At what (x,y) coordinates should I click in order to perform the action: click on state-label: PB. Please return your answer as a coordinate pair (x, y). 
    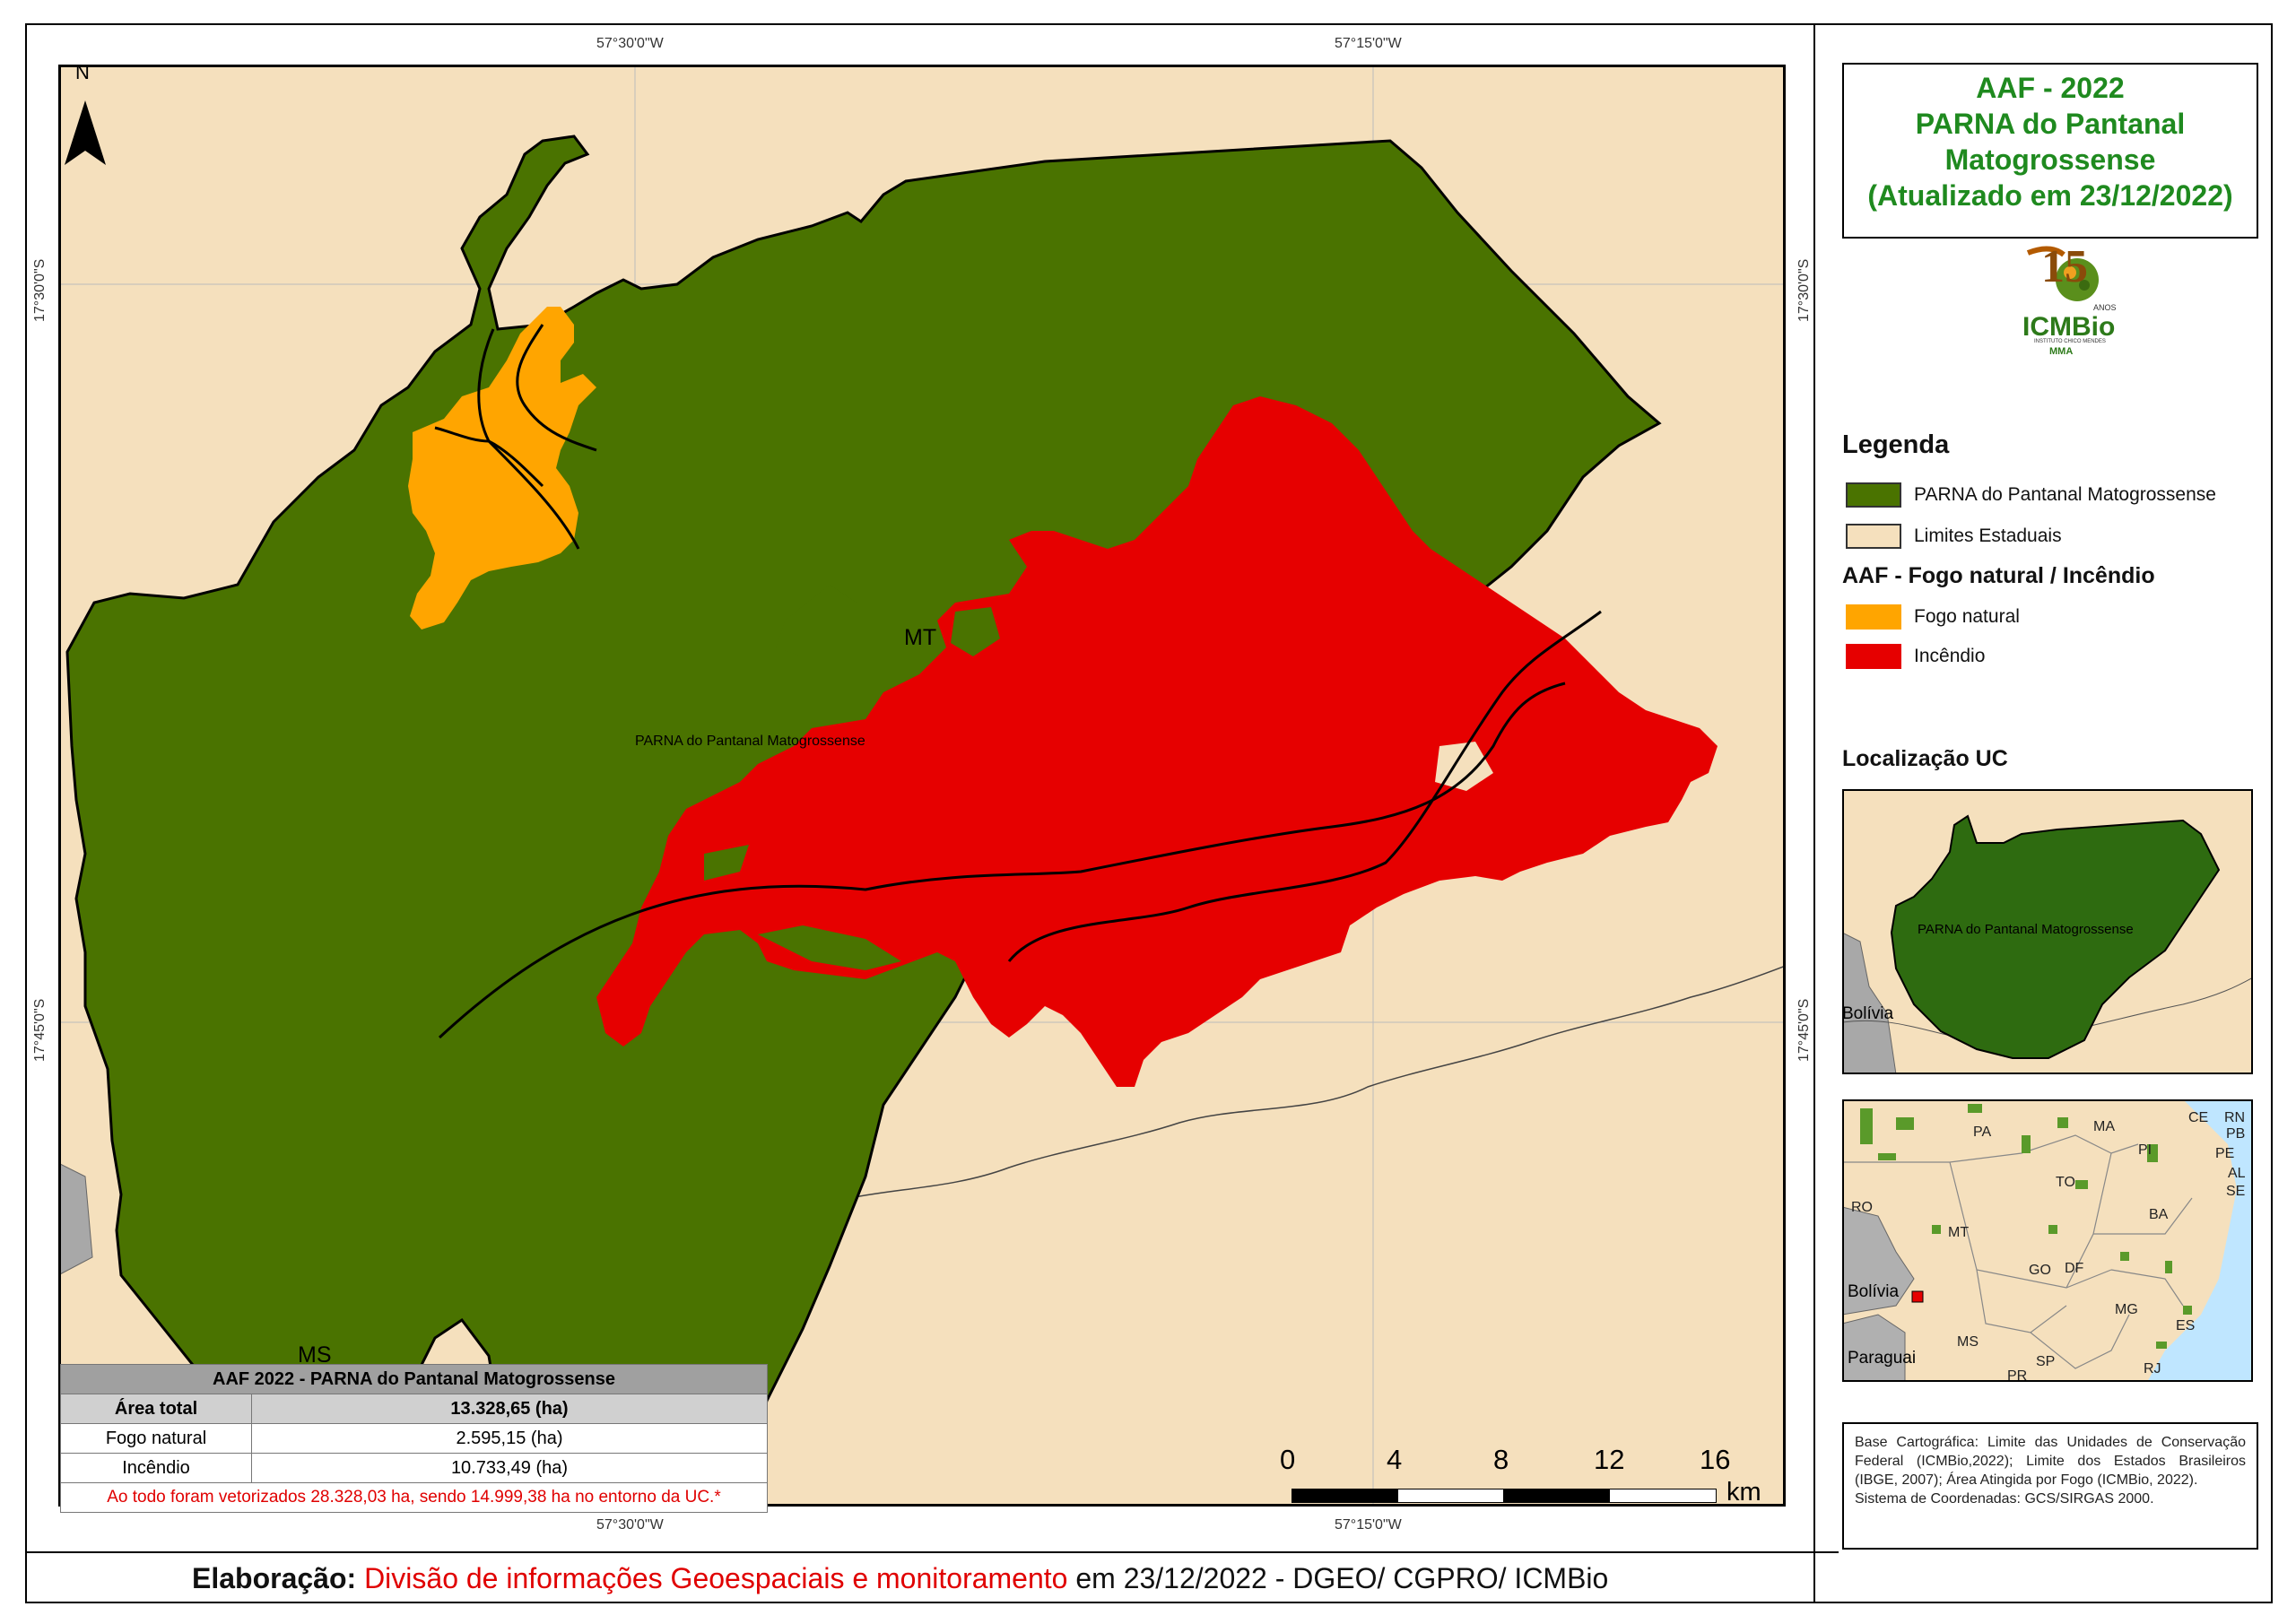
    Looking at the image, I should click on (2236, 1134).